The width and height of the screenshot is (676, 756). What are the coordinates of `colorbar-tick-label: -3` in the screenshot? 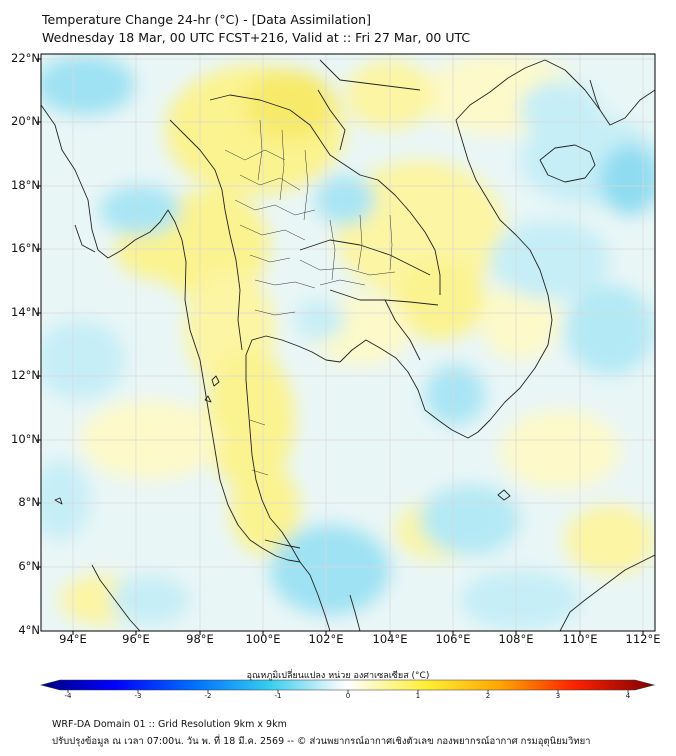 It's located at (138, 696).